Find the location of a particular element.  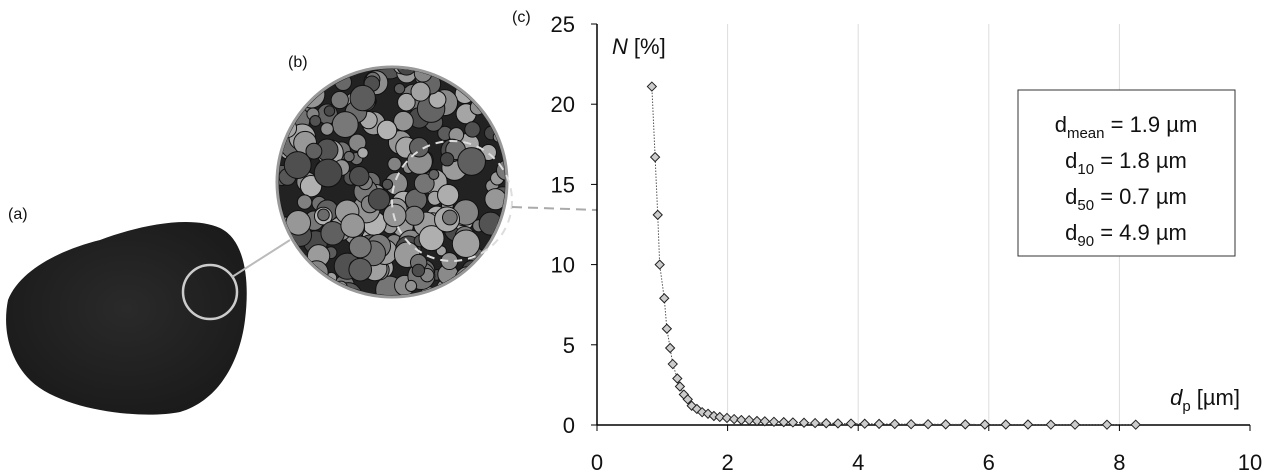

annotation-text: = 4.9 µm is located at coordinates (1140, 232).